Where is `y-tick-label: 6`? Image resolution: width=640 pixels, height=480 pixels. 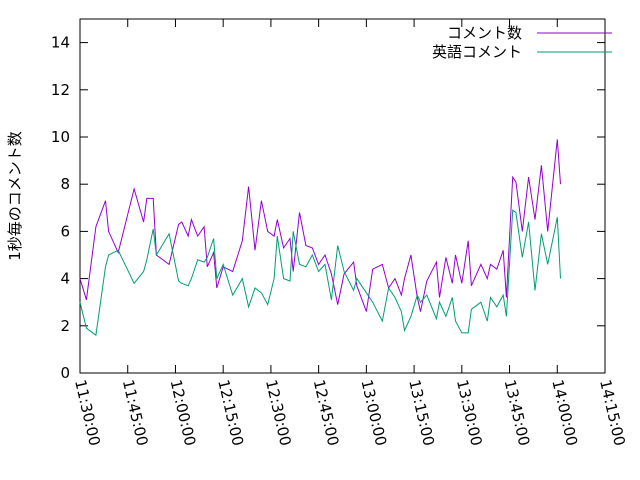
y-tick-label: 6 is located at coordinates (65, 231).